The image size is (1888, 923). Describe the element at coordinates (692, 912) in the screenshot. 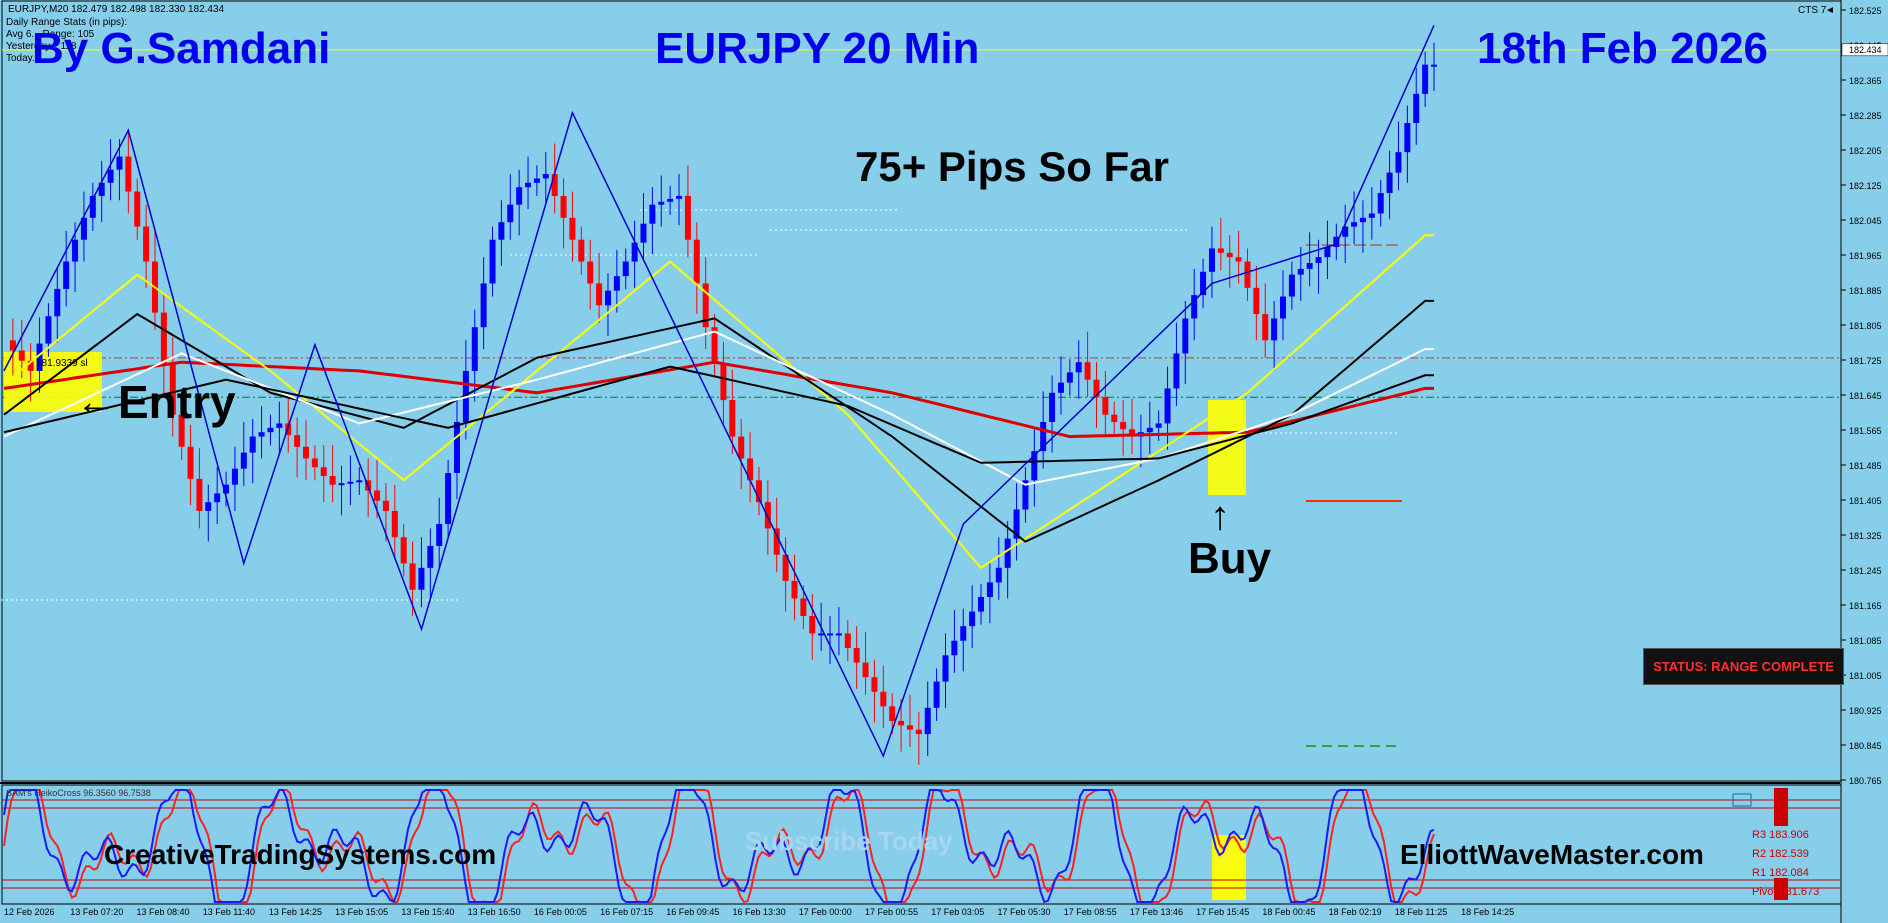

I see `time-tick-label: 16 Feb 09:45` at that location.